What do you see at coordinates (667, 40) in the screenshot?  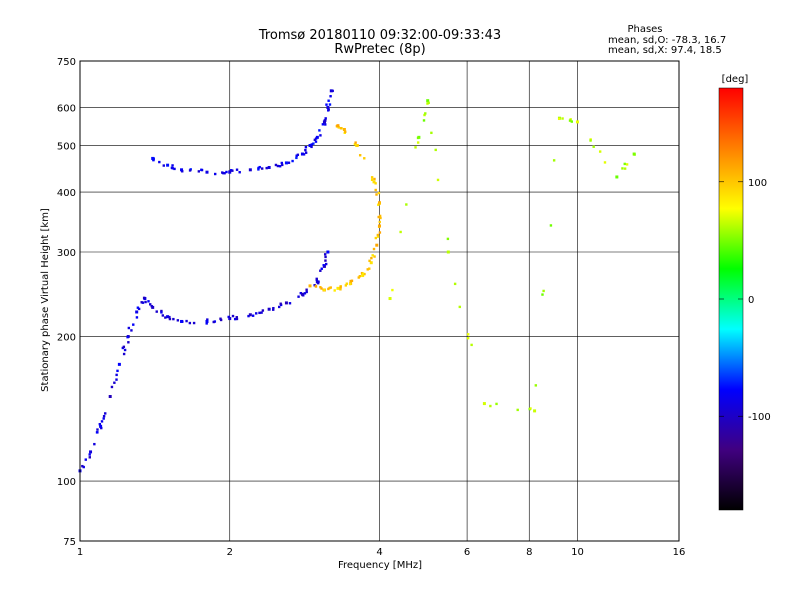 I see `phases-legend-o: mean, sd,O: -78.3, 16.7` at bounding box center [667, 40].